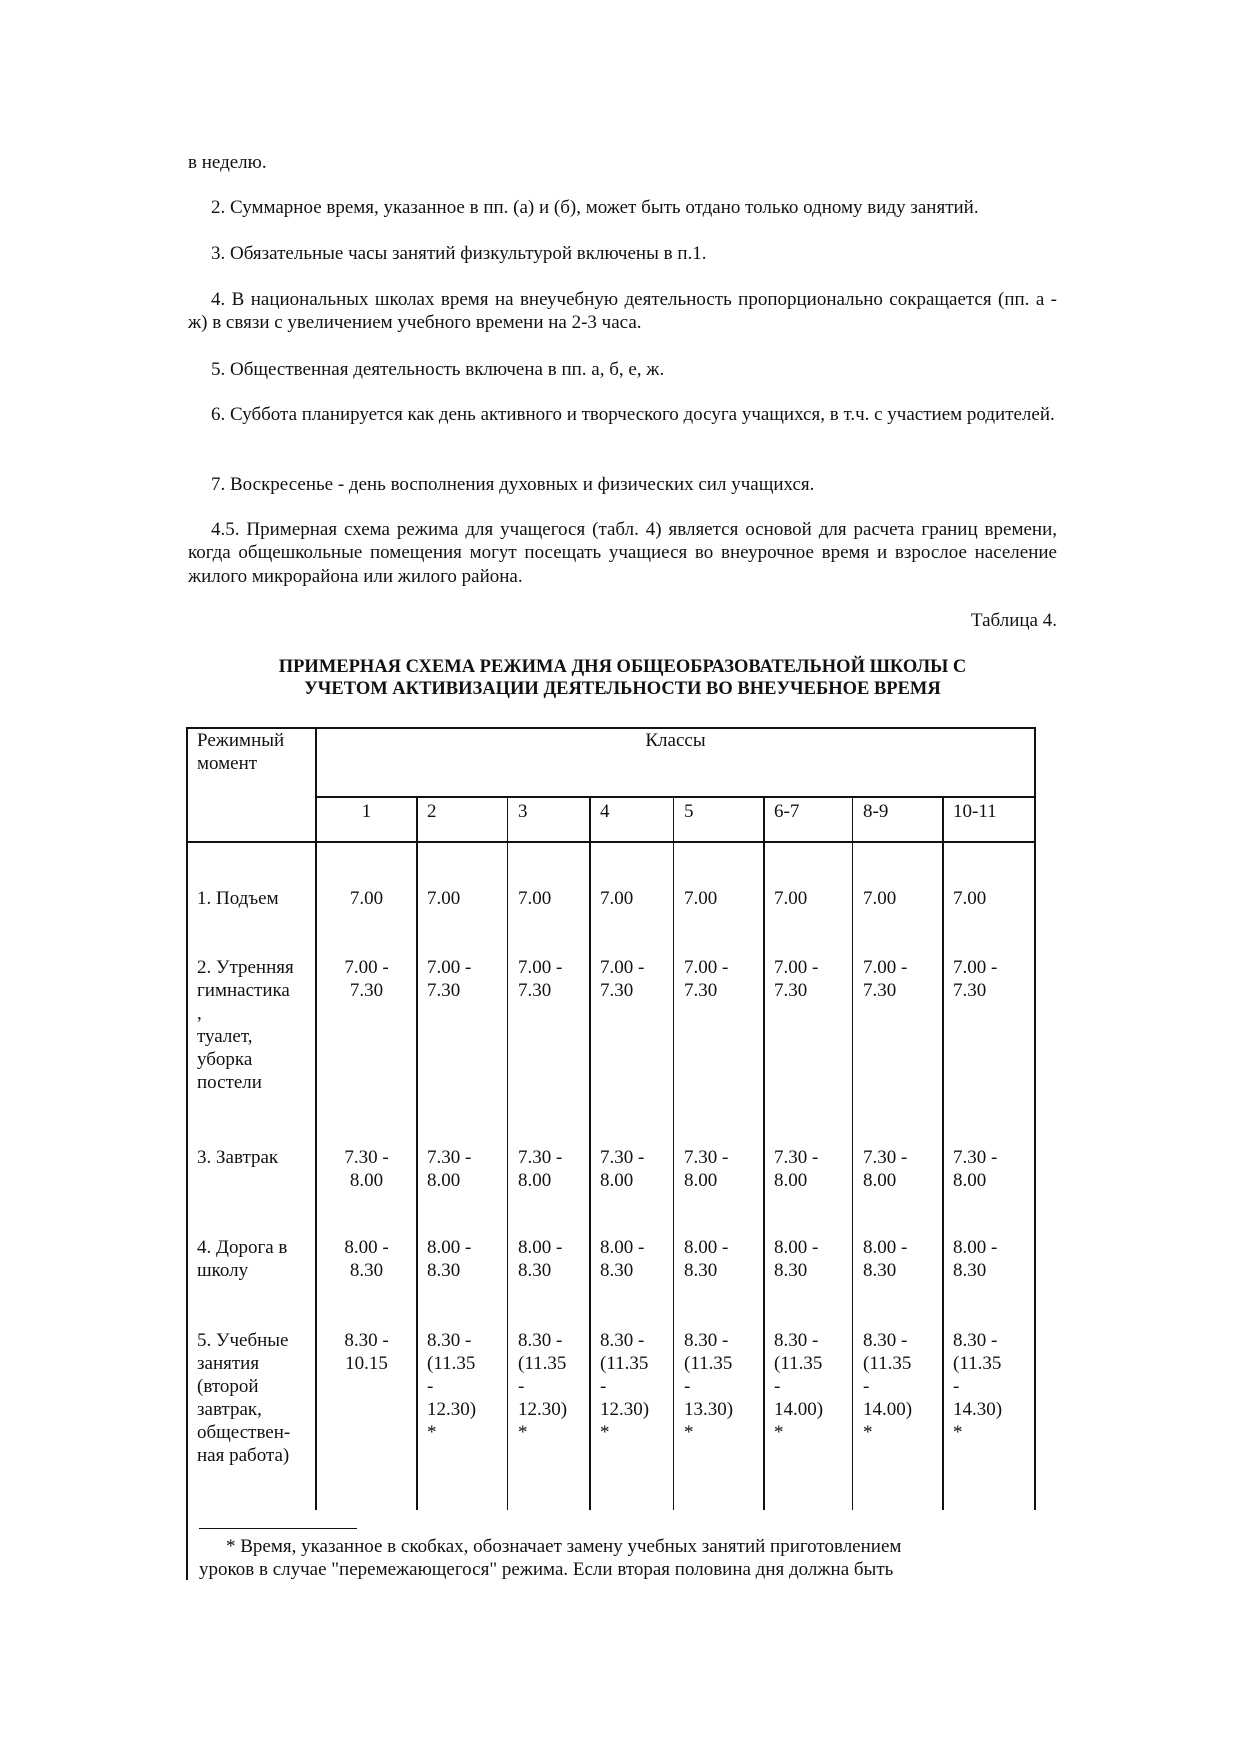 This screenshot has width=1240, height=1755. I want to click on class-header: 2, so click(432, 811).